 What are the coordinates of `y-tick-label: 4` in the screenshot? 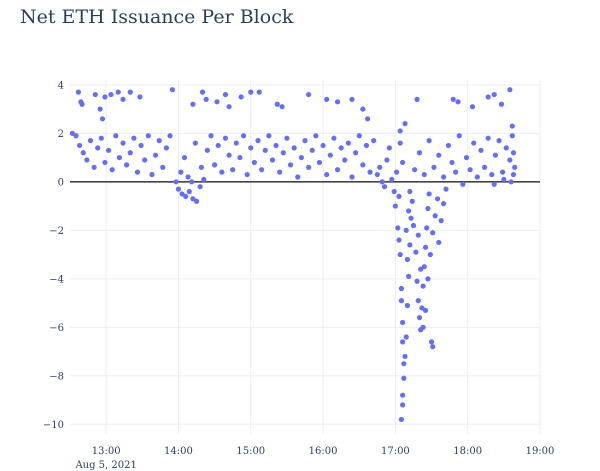 It's located at (61, 85).